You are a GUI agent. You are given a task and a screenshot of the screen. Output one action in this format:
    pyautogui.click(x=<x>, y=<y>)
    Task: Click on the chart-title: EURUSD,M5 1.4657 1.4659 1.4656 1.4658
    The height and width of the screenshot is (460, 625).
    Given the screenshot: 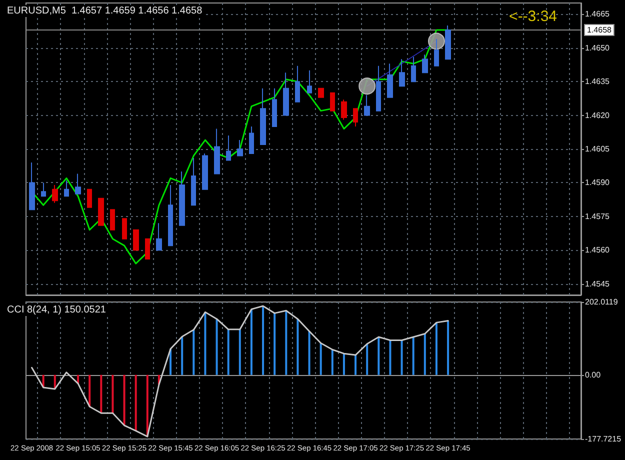 What is the action you would take?
    pyautogui.click(x=105, y=11)
    